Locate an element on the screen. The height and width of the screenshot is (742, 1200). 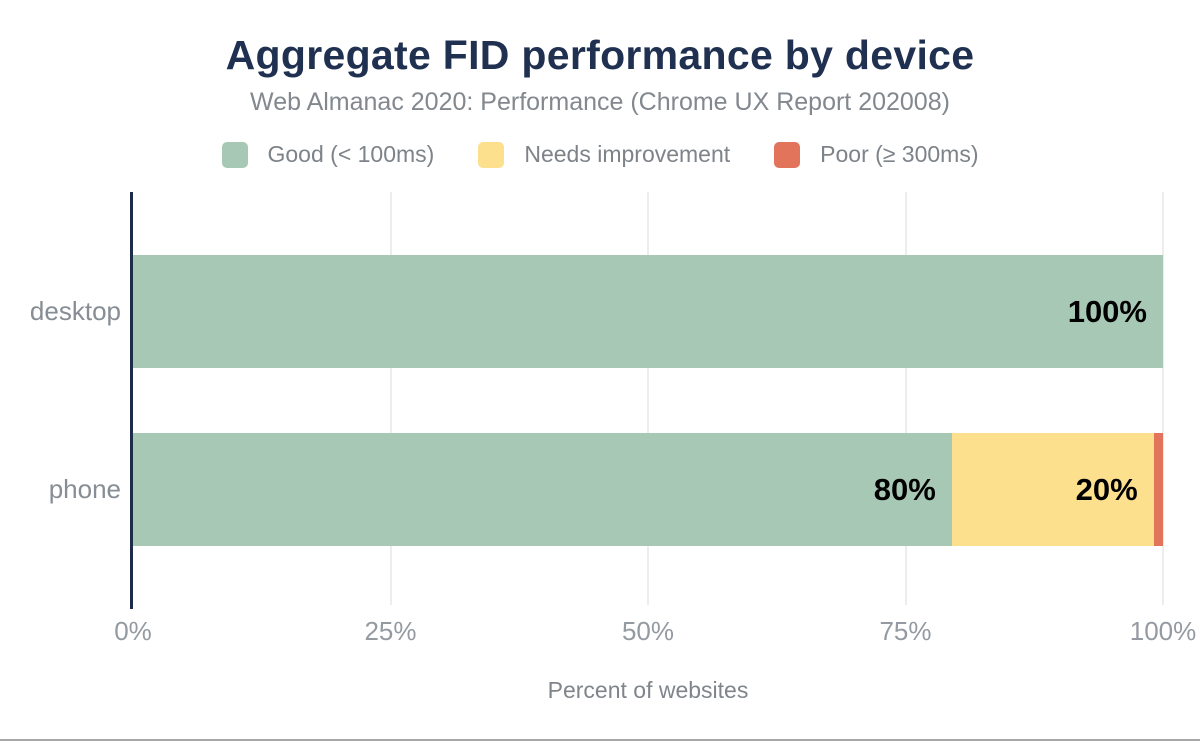
bar-segment: 20% is located at coordinates (1052, 489).